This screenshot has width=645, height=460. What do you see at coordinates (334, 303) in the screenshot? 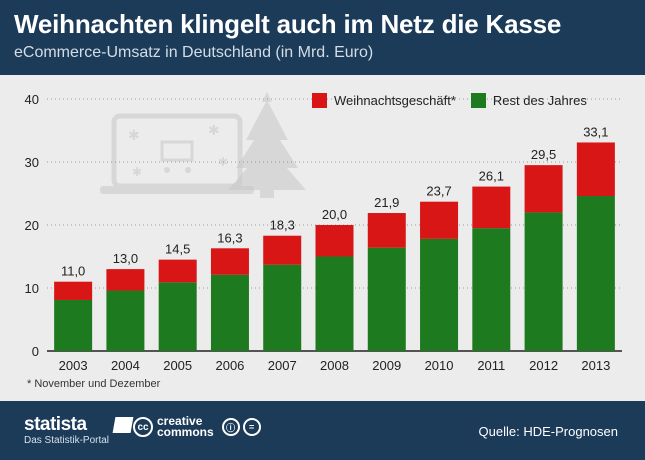
I see `bar-2008-rest` at bounding box center [334, 303].